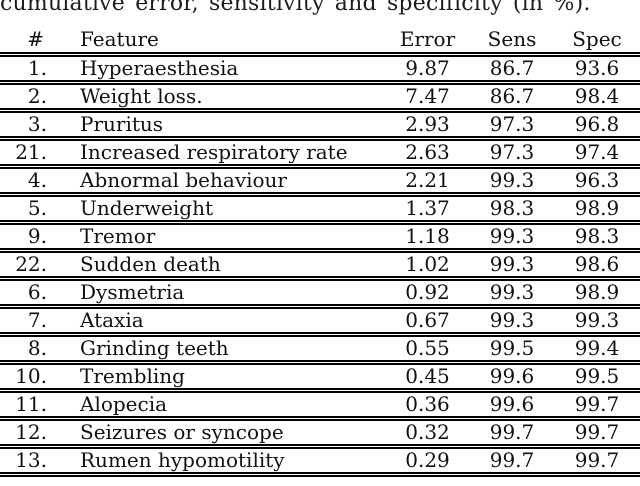 The width and height of the screenshot is (640, 486). Describe the element at coordinates (427, 432) in the screenshot. I see `cell-error: 0.32` at that location.